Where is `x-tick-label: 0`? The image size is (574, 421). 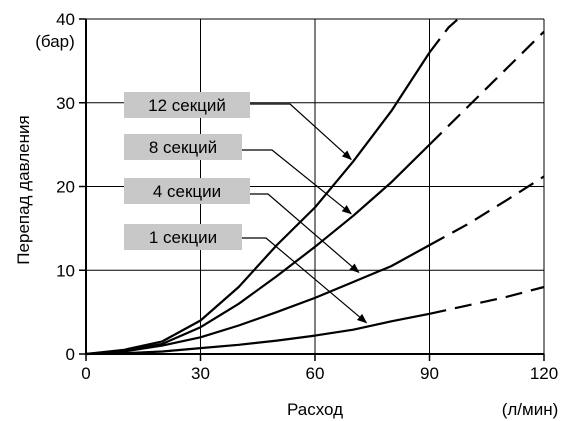
x-tick-label: 0 is located at coordinates (85, 373).